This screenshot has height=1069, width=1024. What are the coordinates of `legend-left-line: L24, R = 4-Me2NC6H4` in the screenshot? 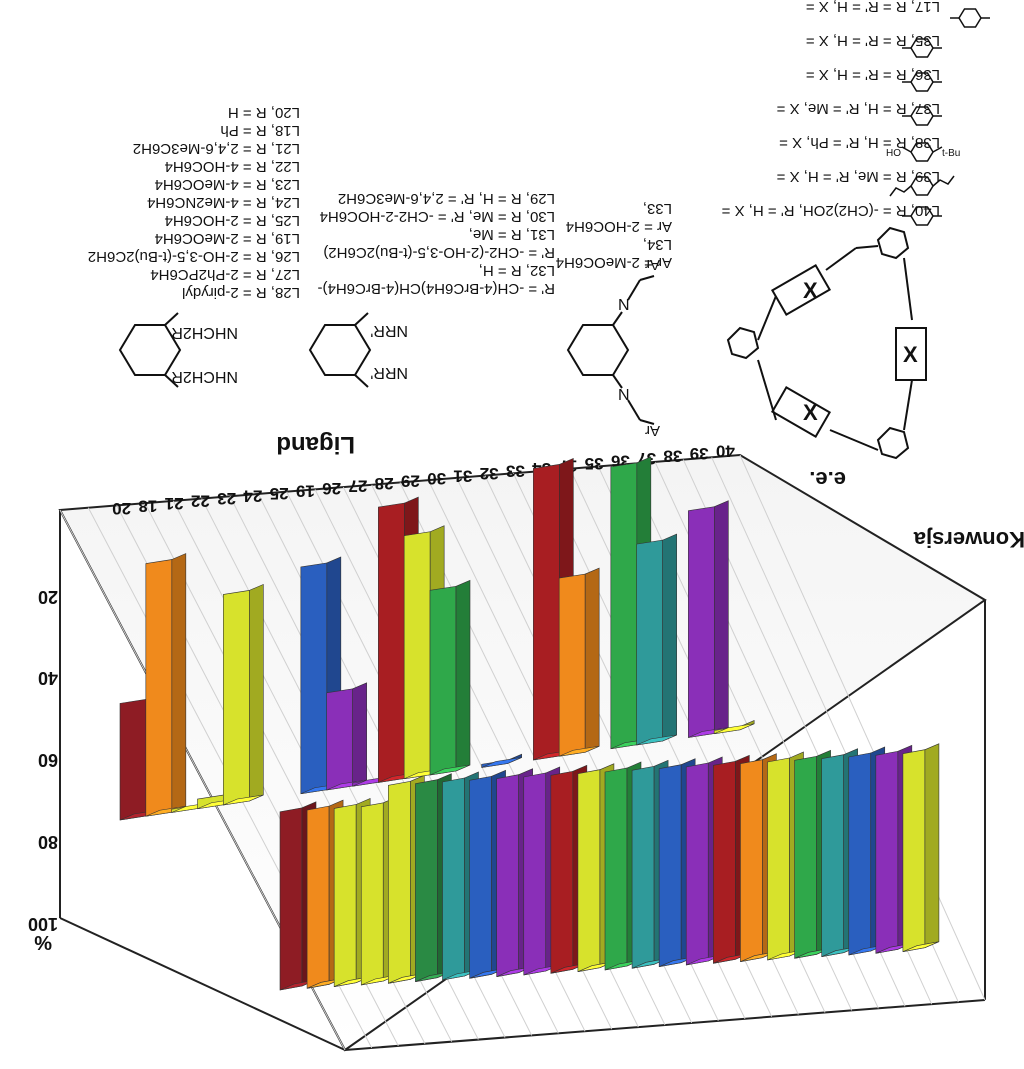 It's located at (223, 202).